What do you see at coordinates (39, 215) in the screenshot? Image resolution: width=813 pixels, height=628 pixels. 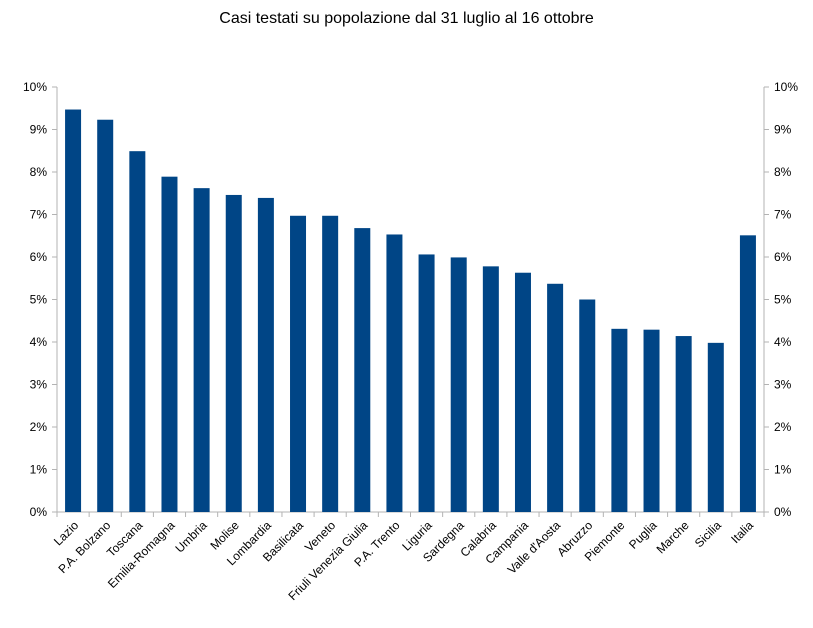 I see `y-tick-label-left: 7%` at bounding box center [39, 215].